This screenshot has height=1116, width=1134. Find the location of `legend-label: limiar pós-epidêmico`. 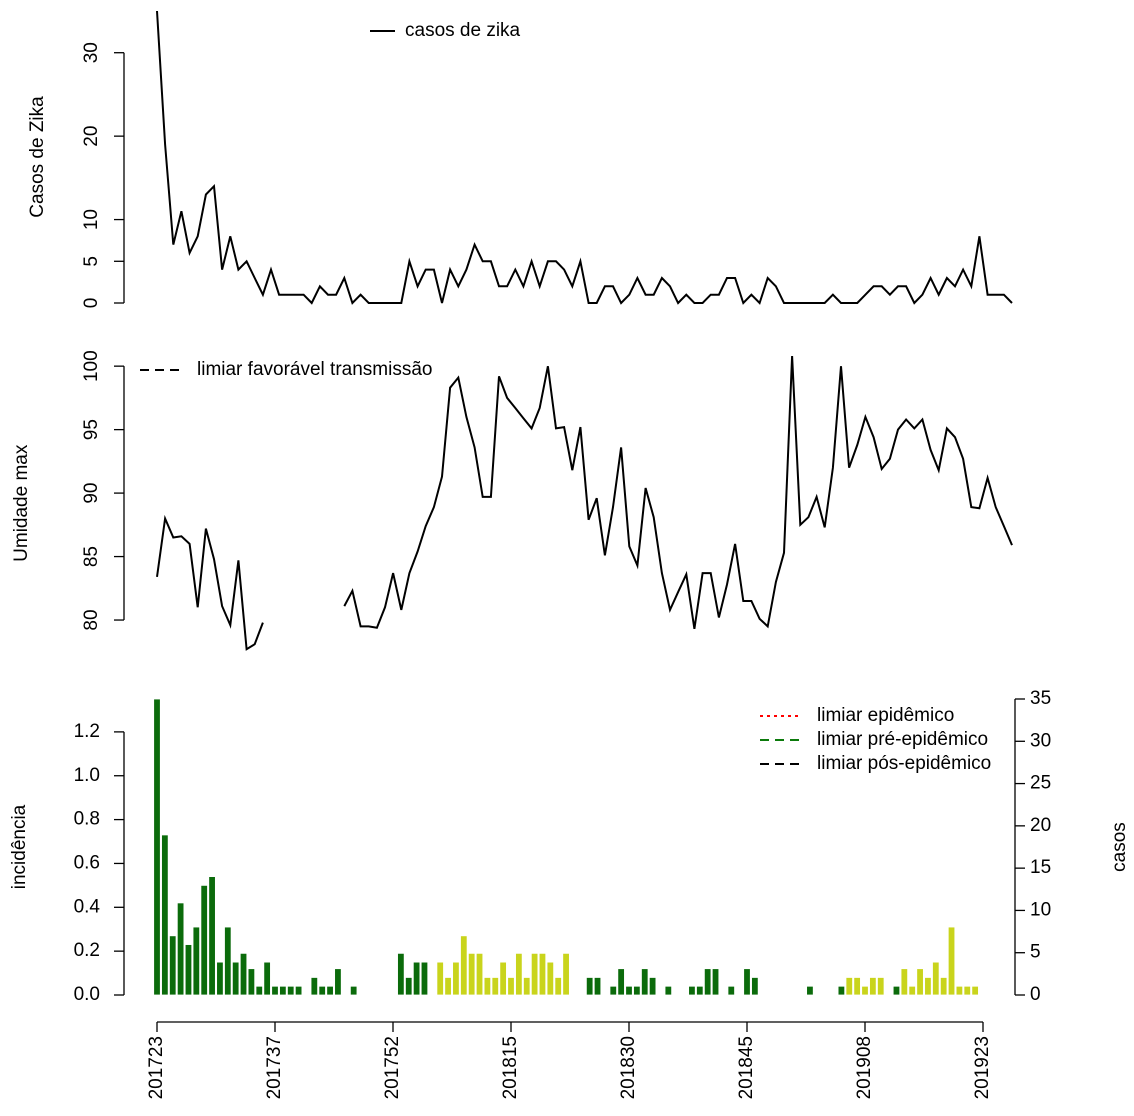

legend-label: limiar pós-epidêmico is located at coordinates (904, 763).